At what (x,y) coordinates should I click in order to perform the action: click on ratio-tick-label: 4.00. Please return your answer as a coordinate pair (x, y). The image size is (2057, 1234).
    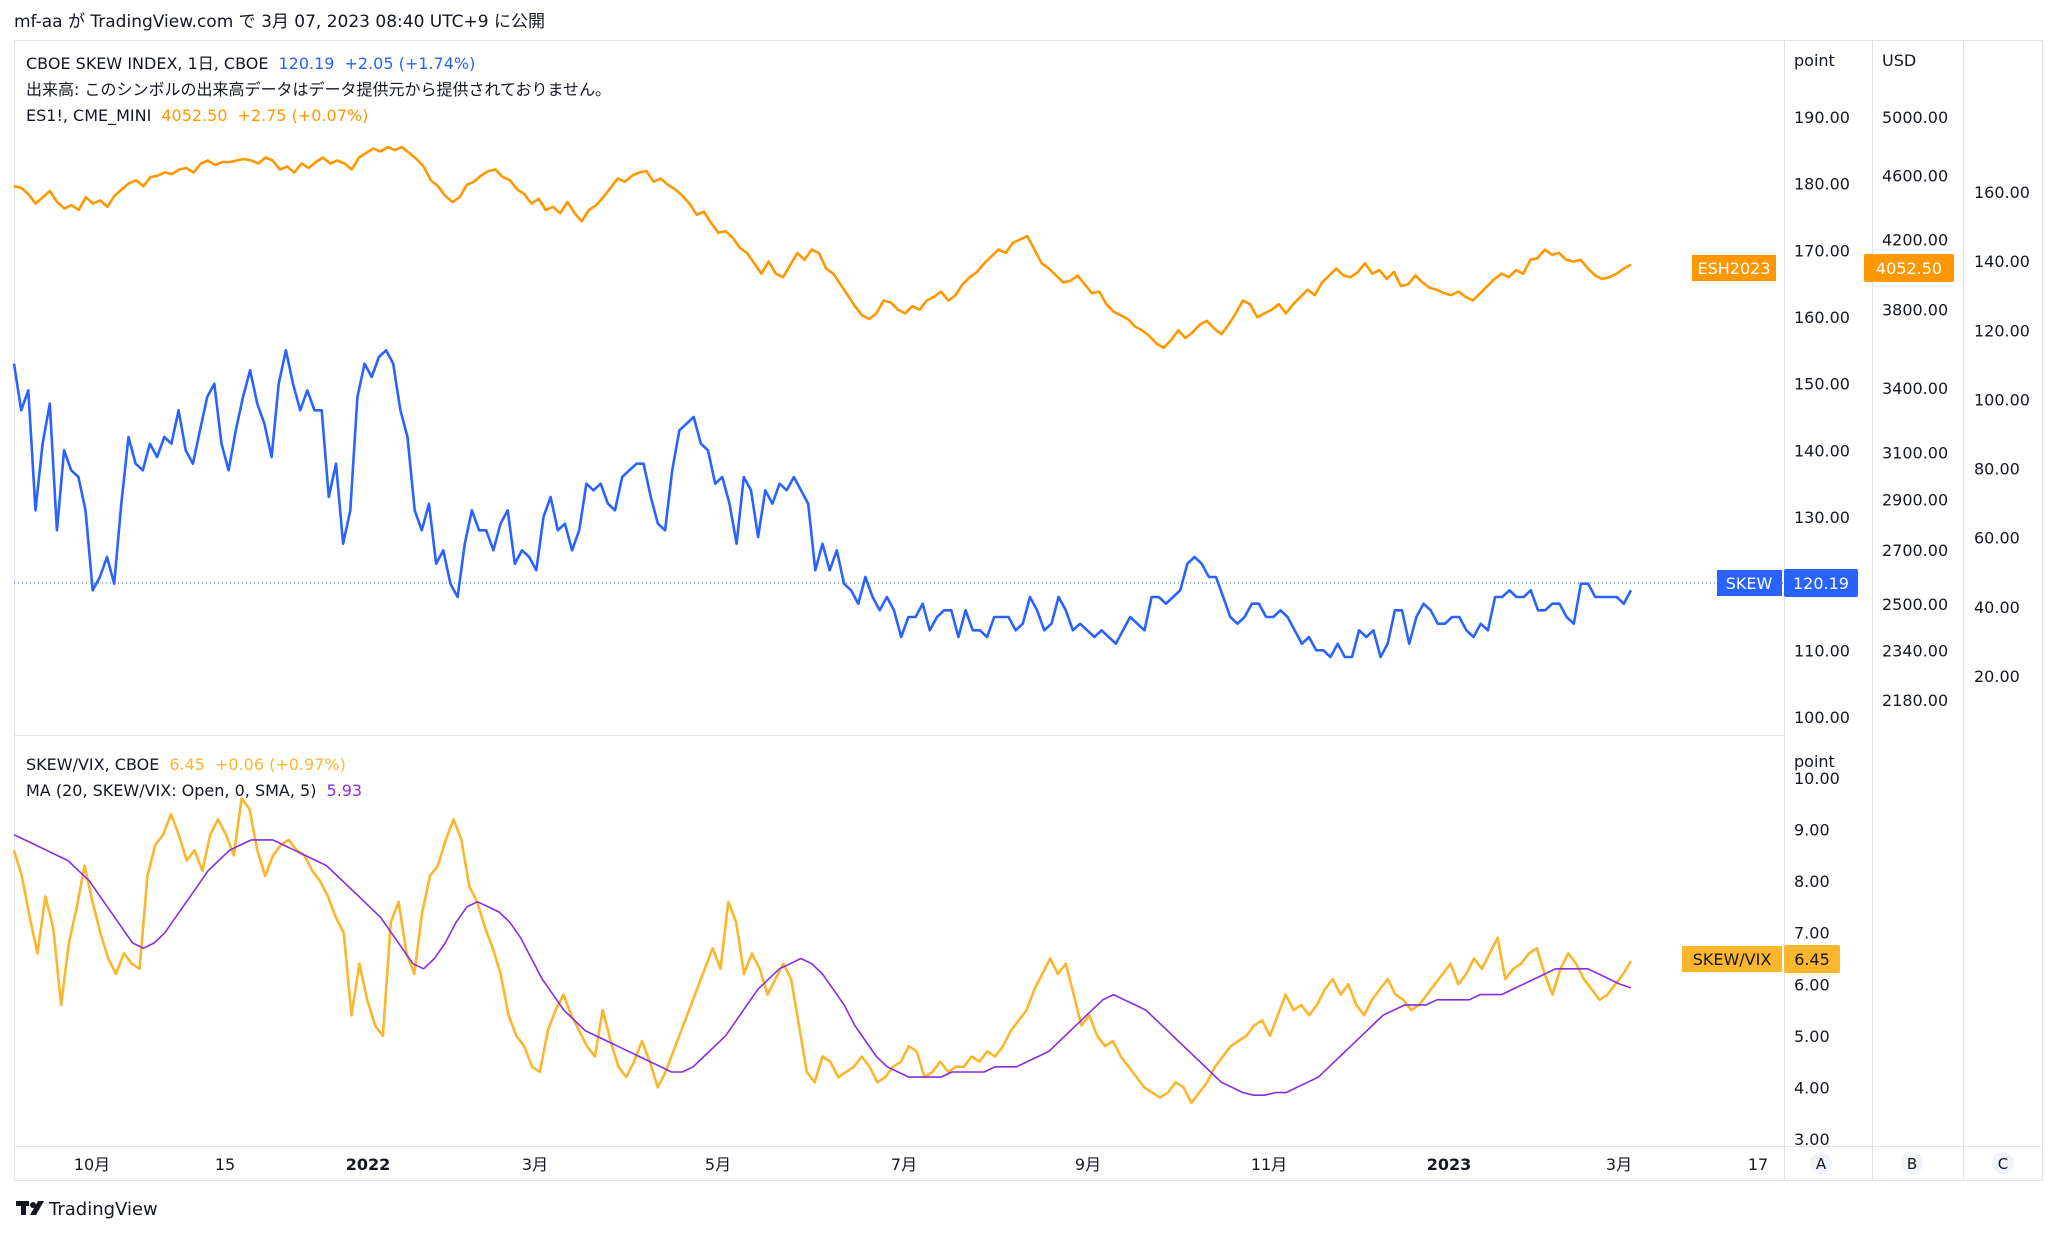
    Looking at the image, I should click on (1812, 1087).